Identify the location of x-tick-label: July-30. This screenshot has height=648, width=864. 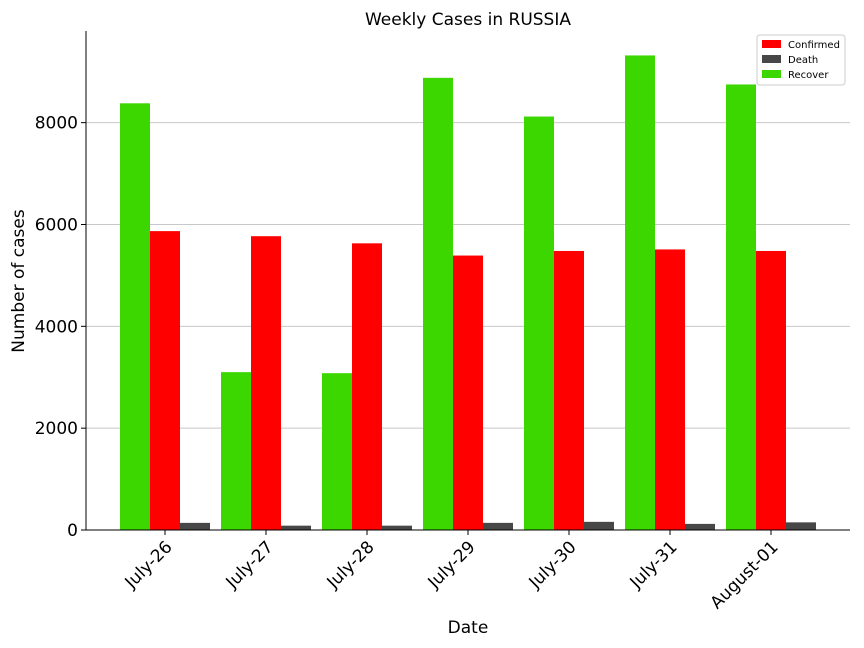
(553, 565).